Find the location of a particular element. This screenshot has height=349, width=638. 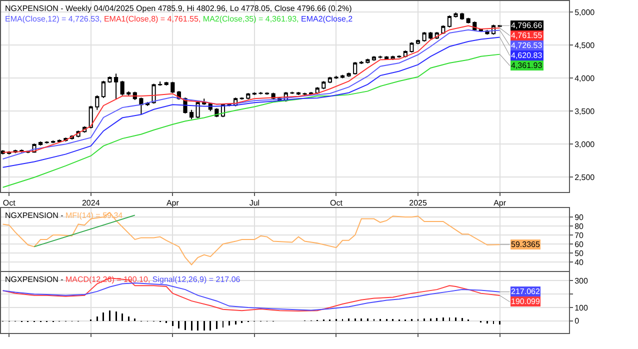

data-label: 4,761.55 is located at coordinates (527, 35).